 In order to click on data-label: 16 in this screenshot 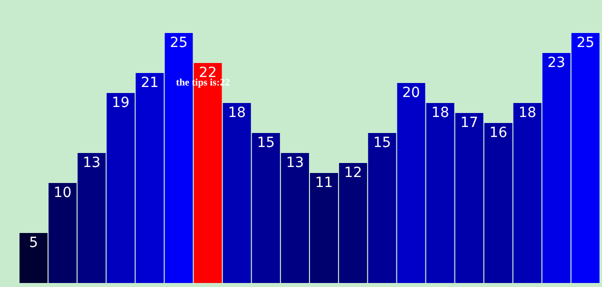, I will do `click(498, 133)`.